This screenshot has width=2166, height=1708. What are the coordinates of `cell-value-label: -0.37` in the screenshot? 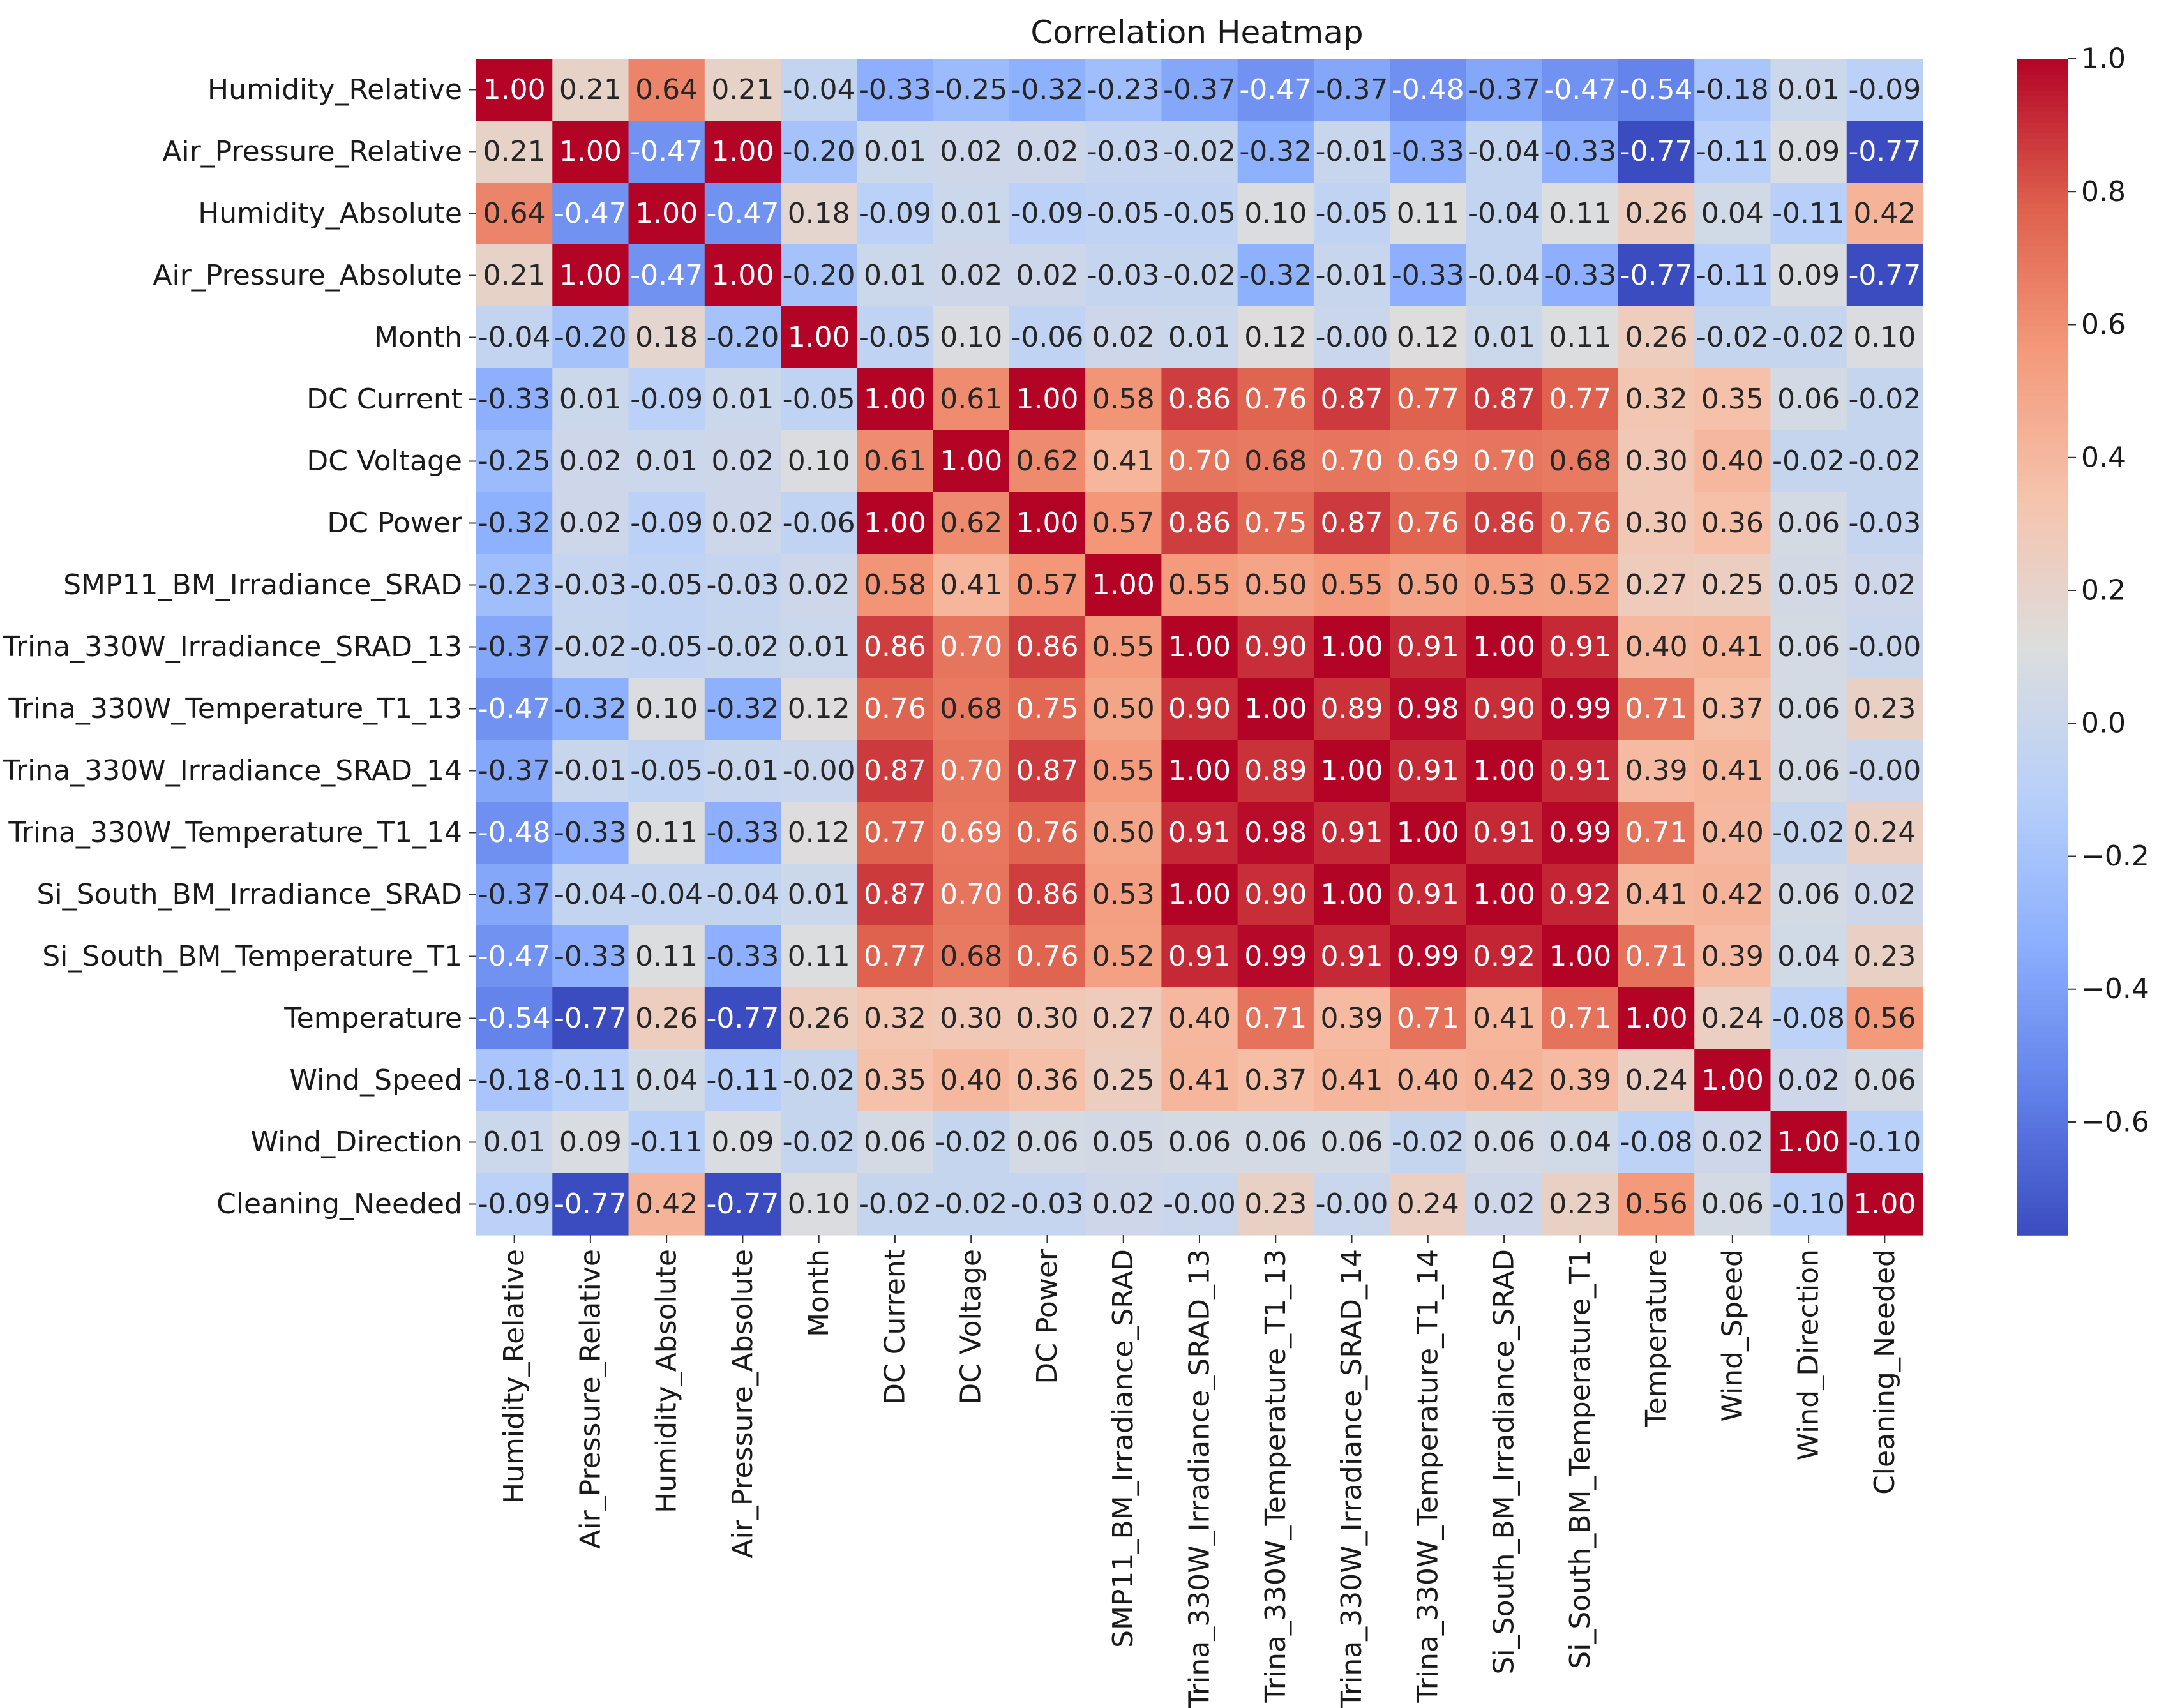 It's located at (514, 895).